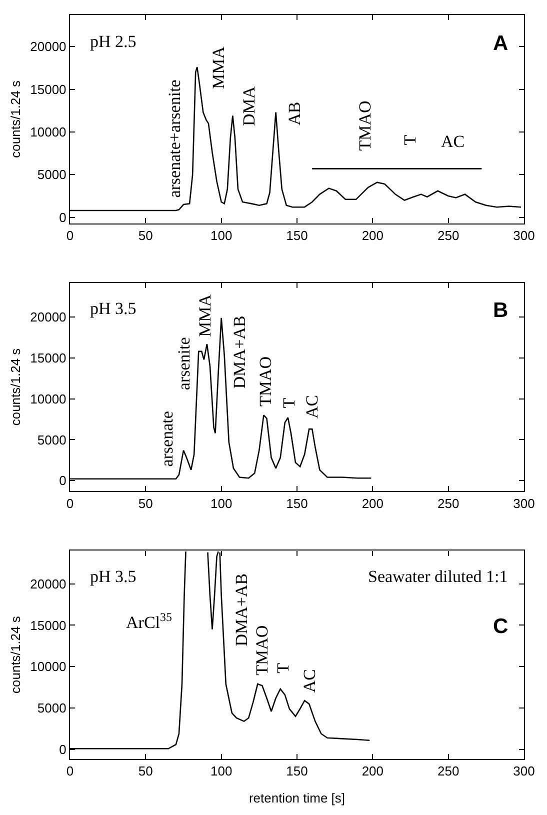 The width and height of the screenshot is (547, 815). Describe the element at coordinates (184, 363) in the screenshot. I see `annotation: arsenite` at that location.